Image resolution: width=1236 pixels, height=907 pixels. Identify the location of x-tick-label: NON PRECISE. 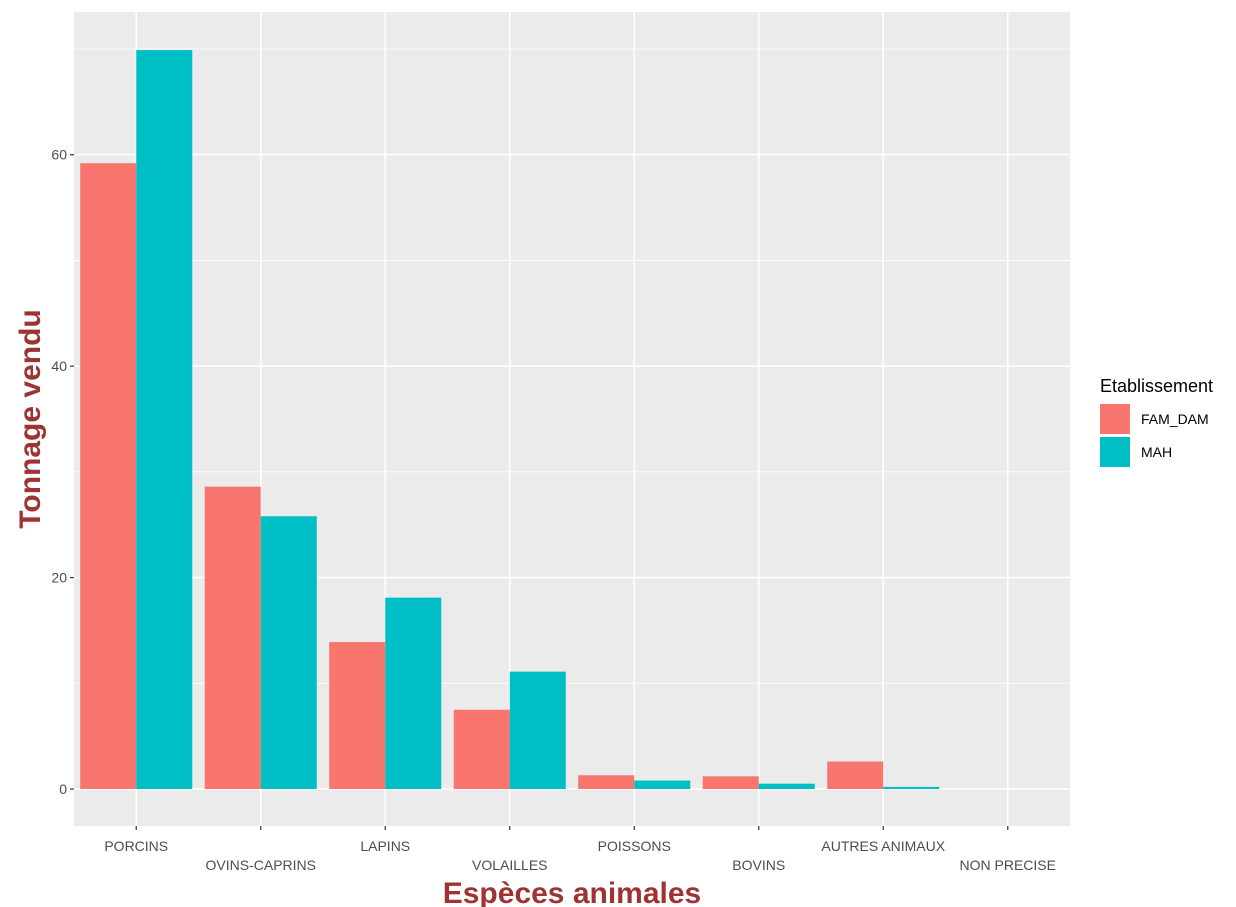
(1008, 865).